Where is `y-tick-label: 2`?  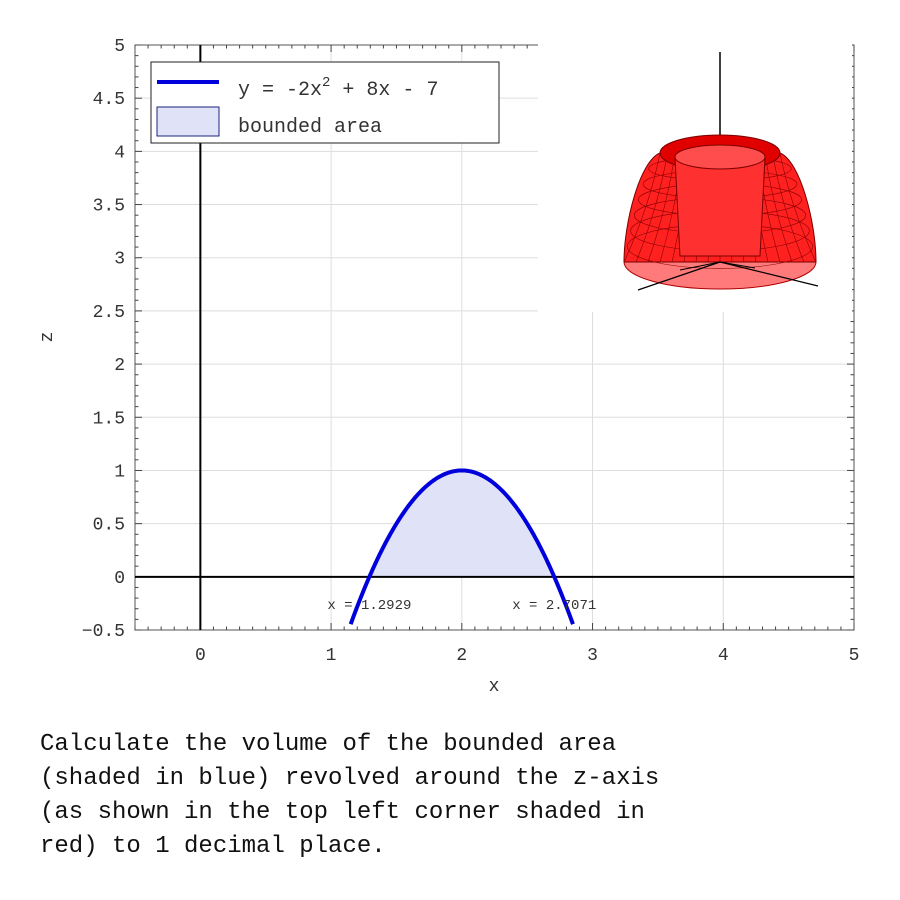 y-tick-label: 2 is located at coordinates (119, 366).